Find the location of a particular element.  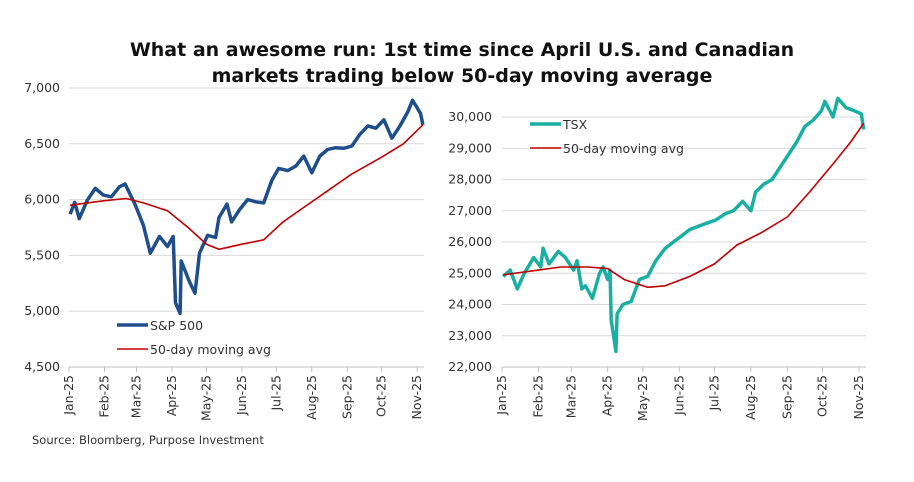

y-tick-label: 6,500 is located at coordinates (42, 143).